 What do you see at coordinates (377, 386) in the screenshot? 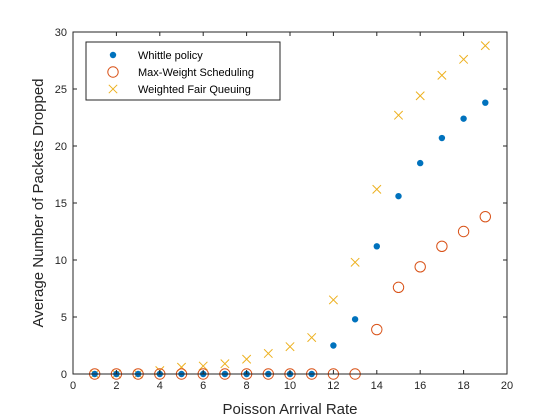
I see `x-tick-label: 14` at bounding box center [377, 386].